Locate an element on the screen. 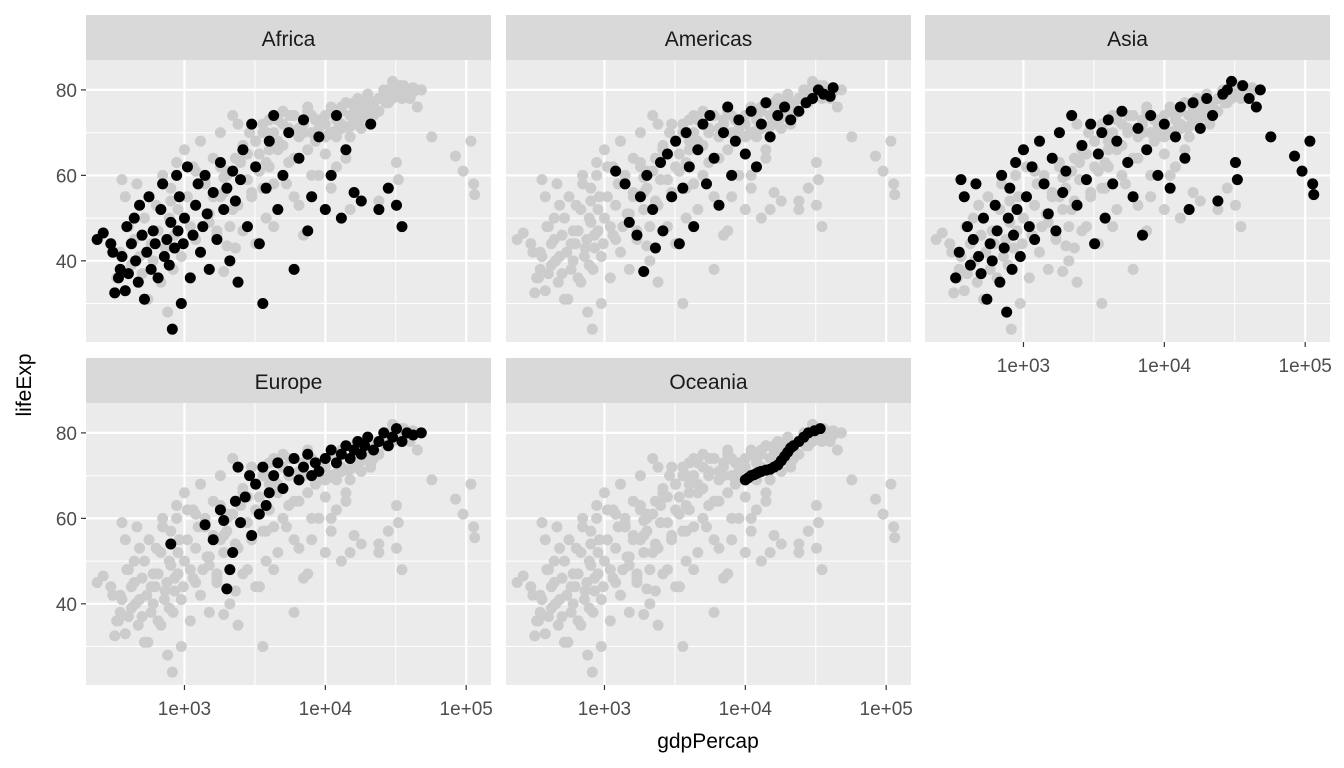 The width and height of the screenshot is (1344, 768). strip-oceania is located at coordinates (708, 380).